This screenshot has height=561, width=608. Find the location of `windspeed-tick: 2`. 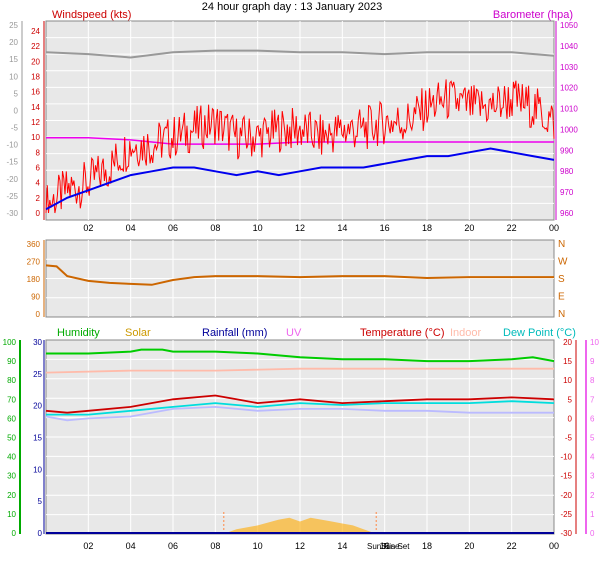

windspeed-tick: 2 is located at coordinates (38, 198).